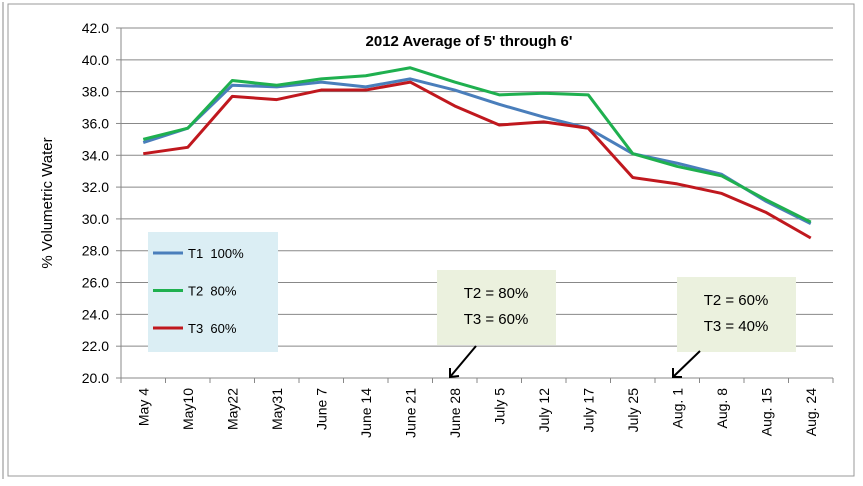  What do you see at coordinates (95, 251) in the screenshot?
I see `y-tick-label: 28.0` at bounding box center [95, 251].